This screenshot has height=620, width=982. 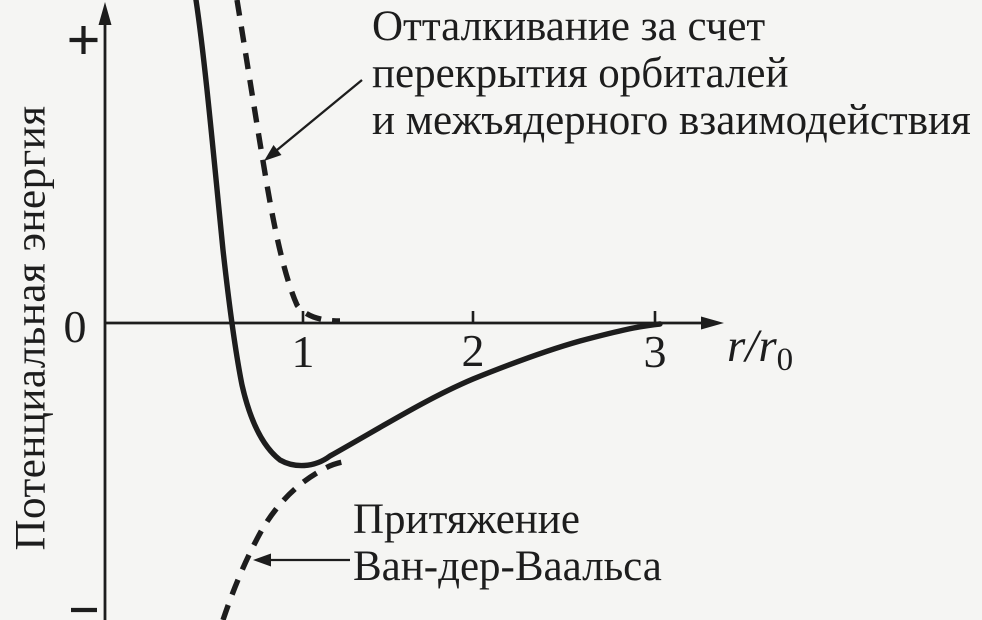 What do you see at coordinates (752, 346) in the screenshot?
I see `x-unit-label-main: r/r` at bounding box center [752, 346].